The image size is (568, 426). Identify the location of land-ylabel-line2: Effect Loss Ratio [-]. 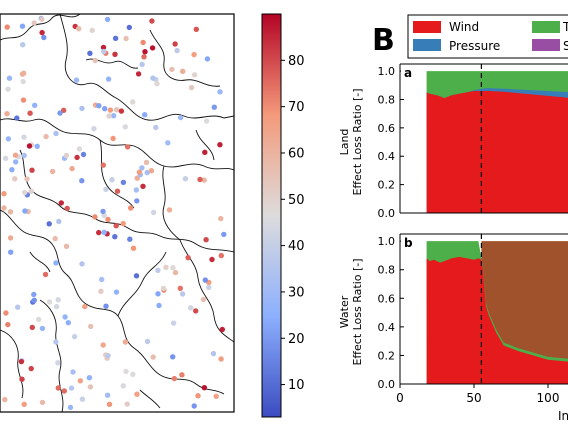
(357, 141).